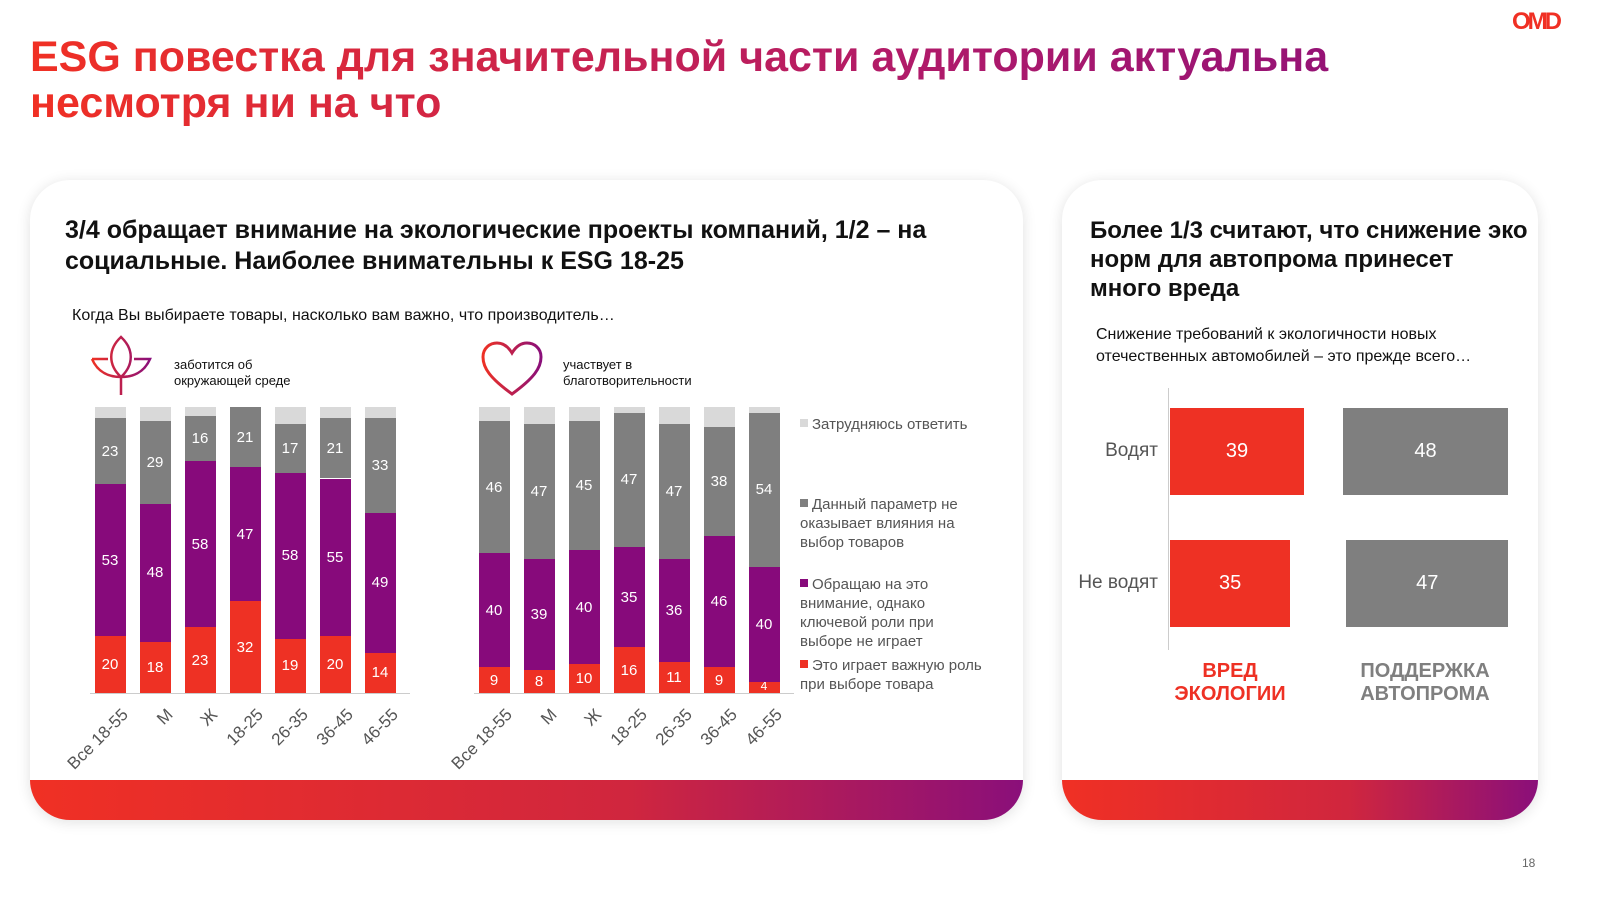  I want to click on bar-segment: 20, so click(110, 664).